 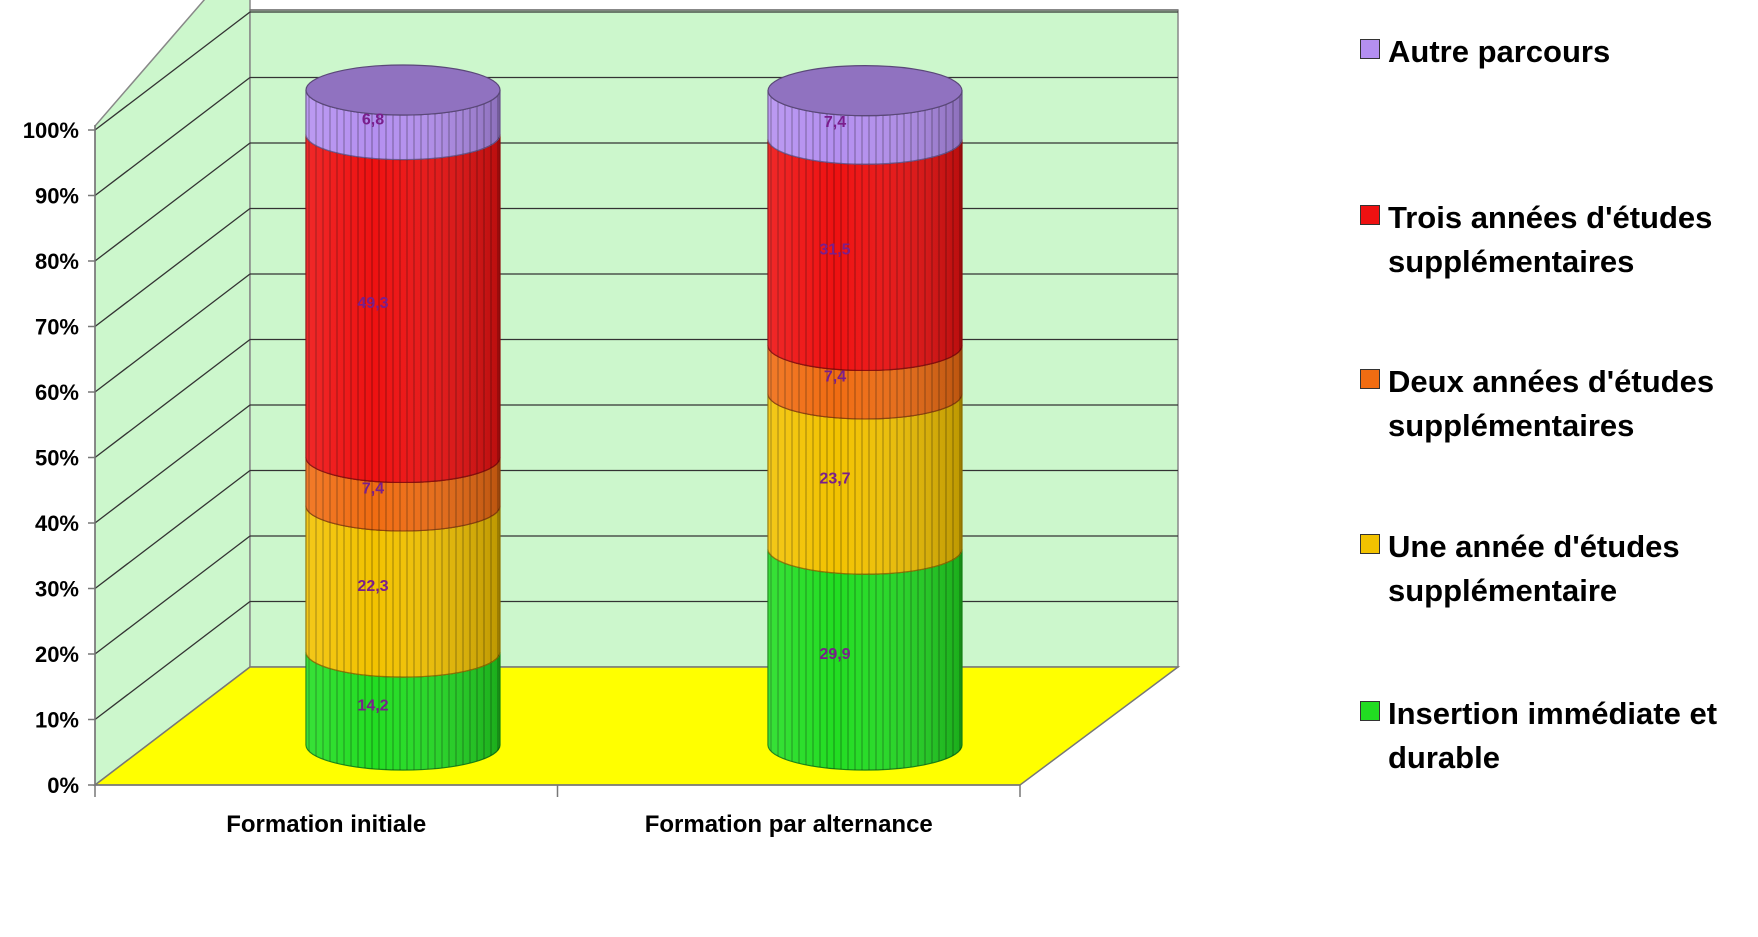 What do you see at coordinates (57, 654) in the screenshot?
I see `y-tick-label: 20%` at bounding box center [57, 654].